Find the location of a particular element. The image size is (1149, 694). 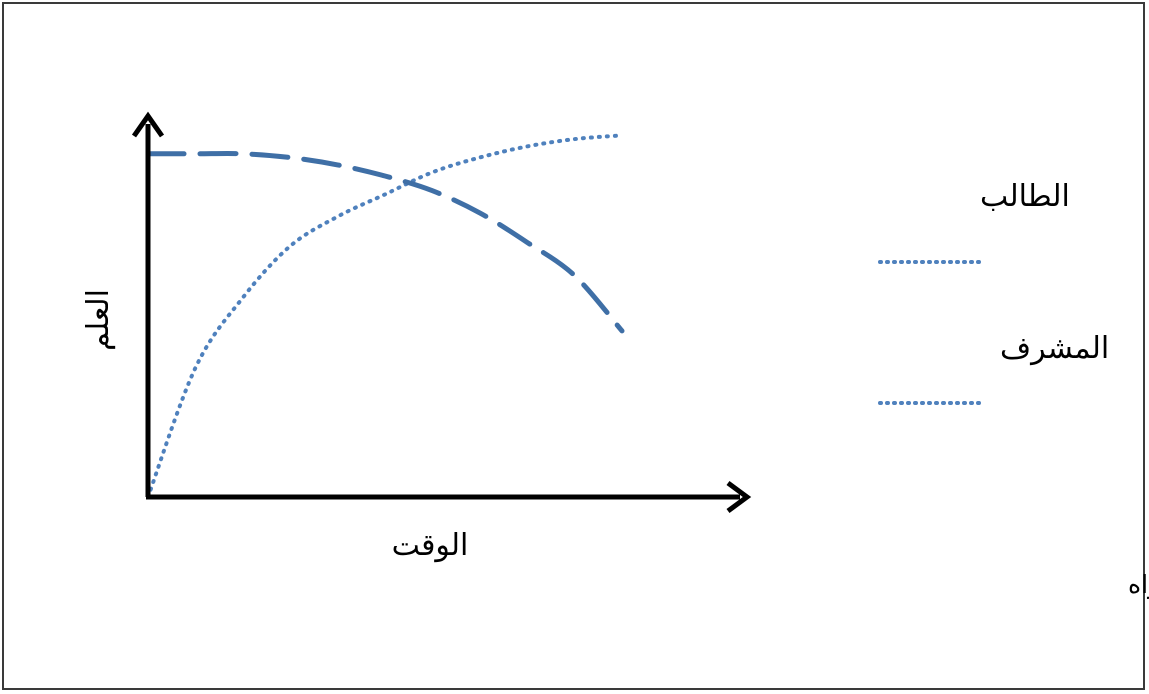

x-axis-label: الوقت is located at coordinates (430, 545).